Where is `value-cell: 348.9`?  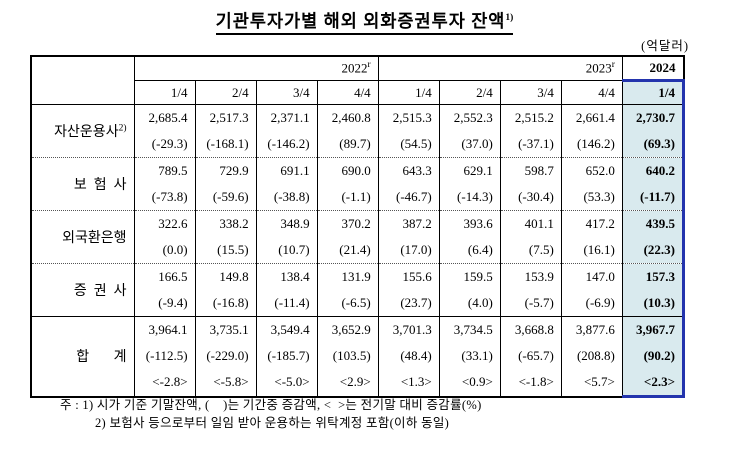 value-cell: 348.9 is located at coordinates (286, 223).